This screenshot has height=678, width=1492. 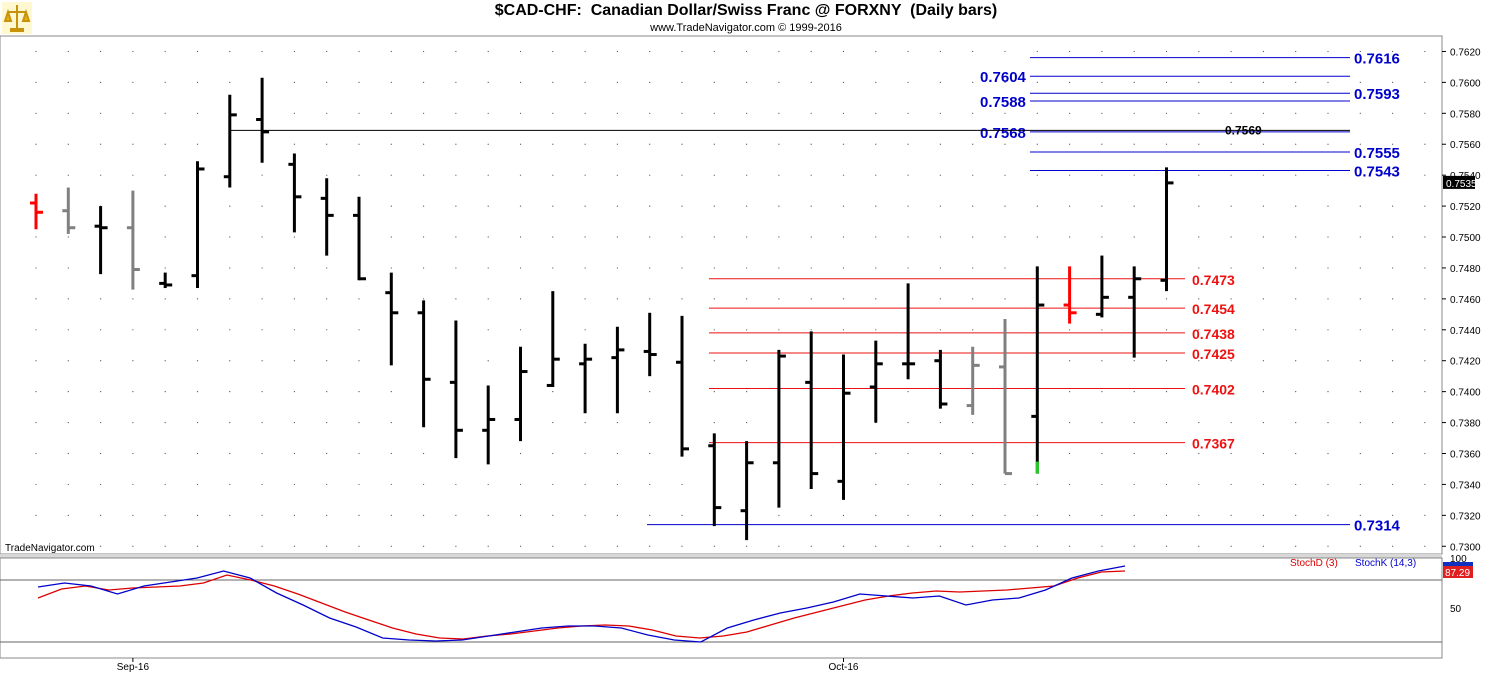 I want to click on price-tick-label: 0.7580, so click(x=1465, y=114).